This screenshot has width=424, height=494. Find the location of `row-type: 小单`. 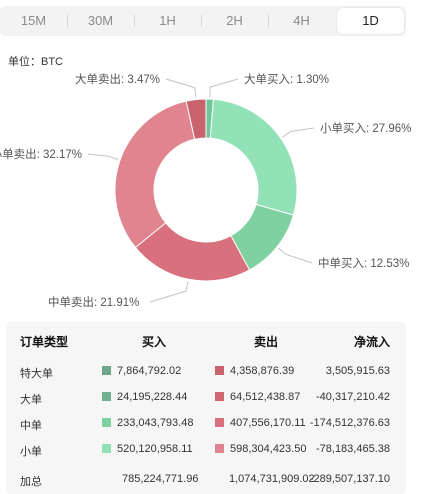

row-type: 小单 is located at coordinates (31, 452).